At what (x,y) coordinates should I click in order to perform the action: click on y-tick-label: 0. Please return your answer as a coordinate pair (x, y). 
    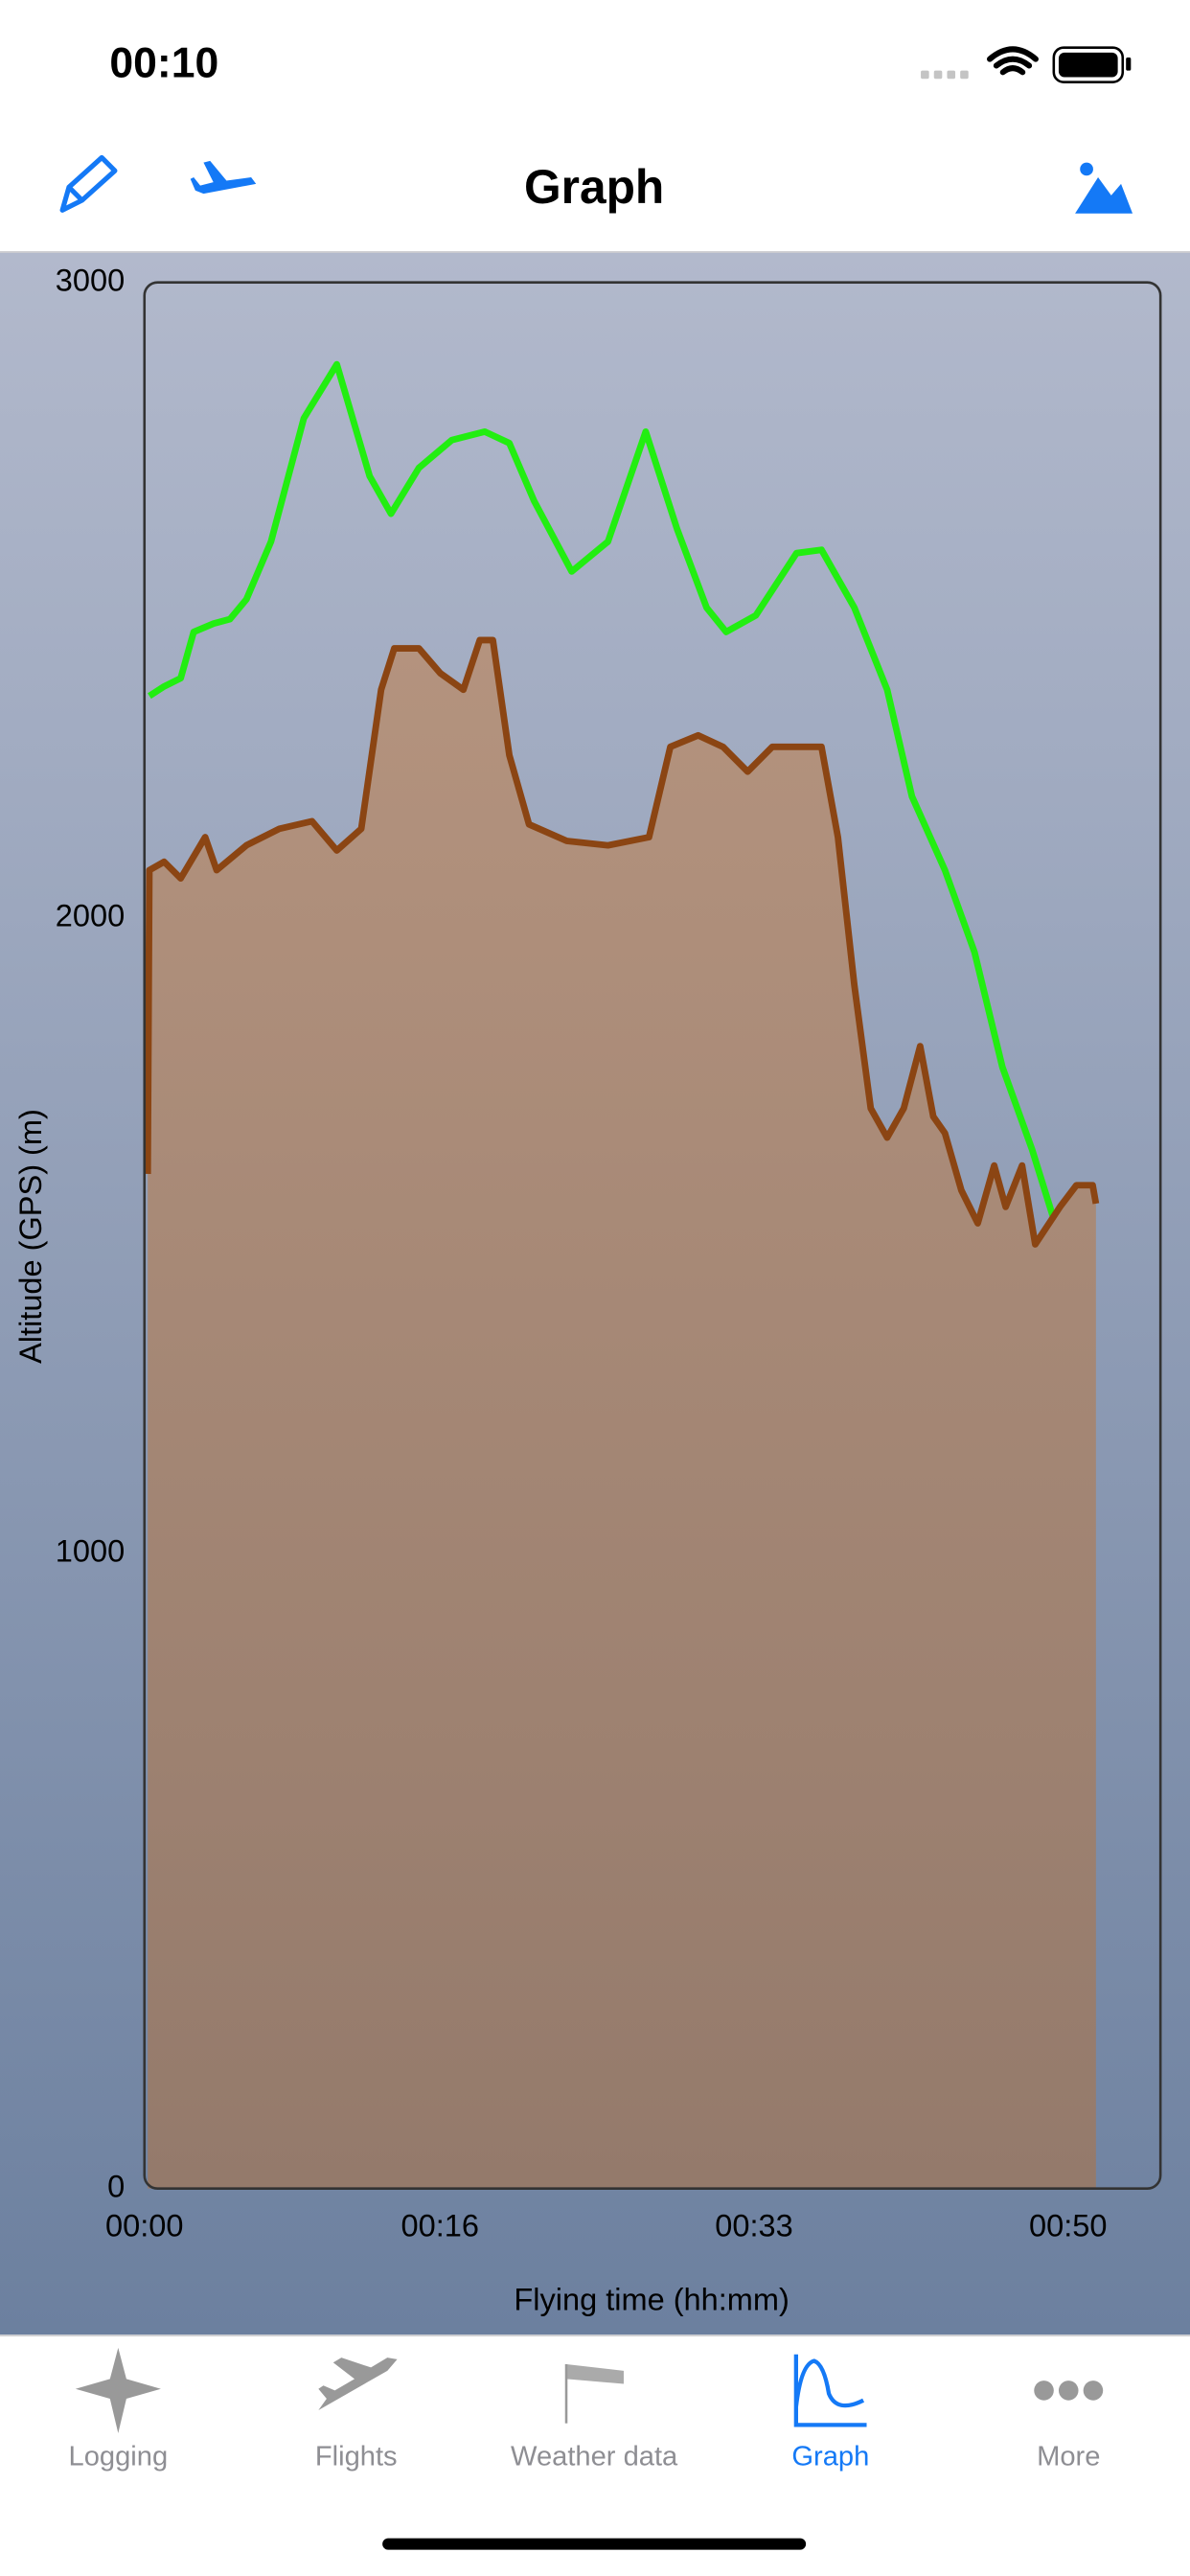
    Looking at the image, I should click on (116, 2186).